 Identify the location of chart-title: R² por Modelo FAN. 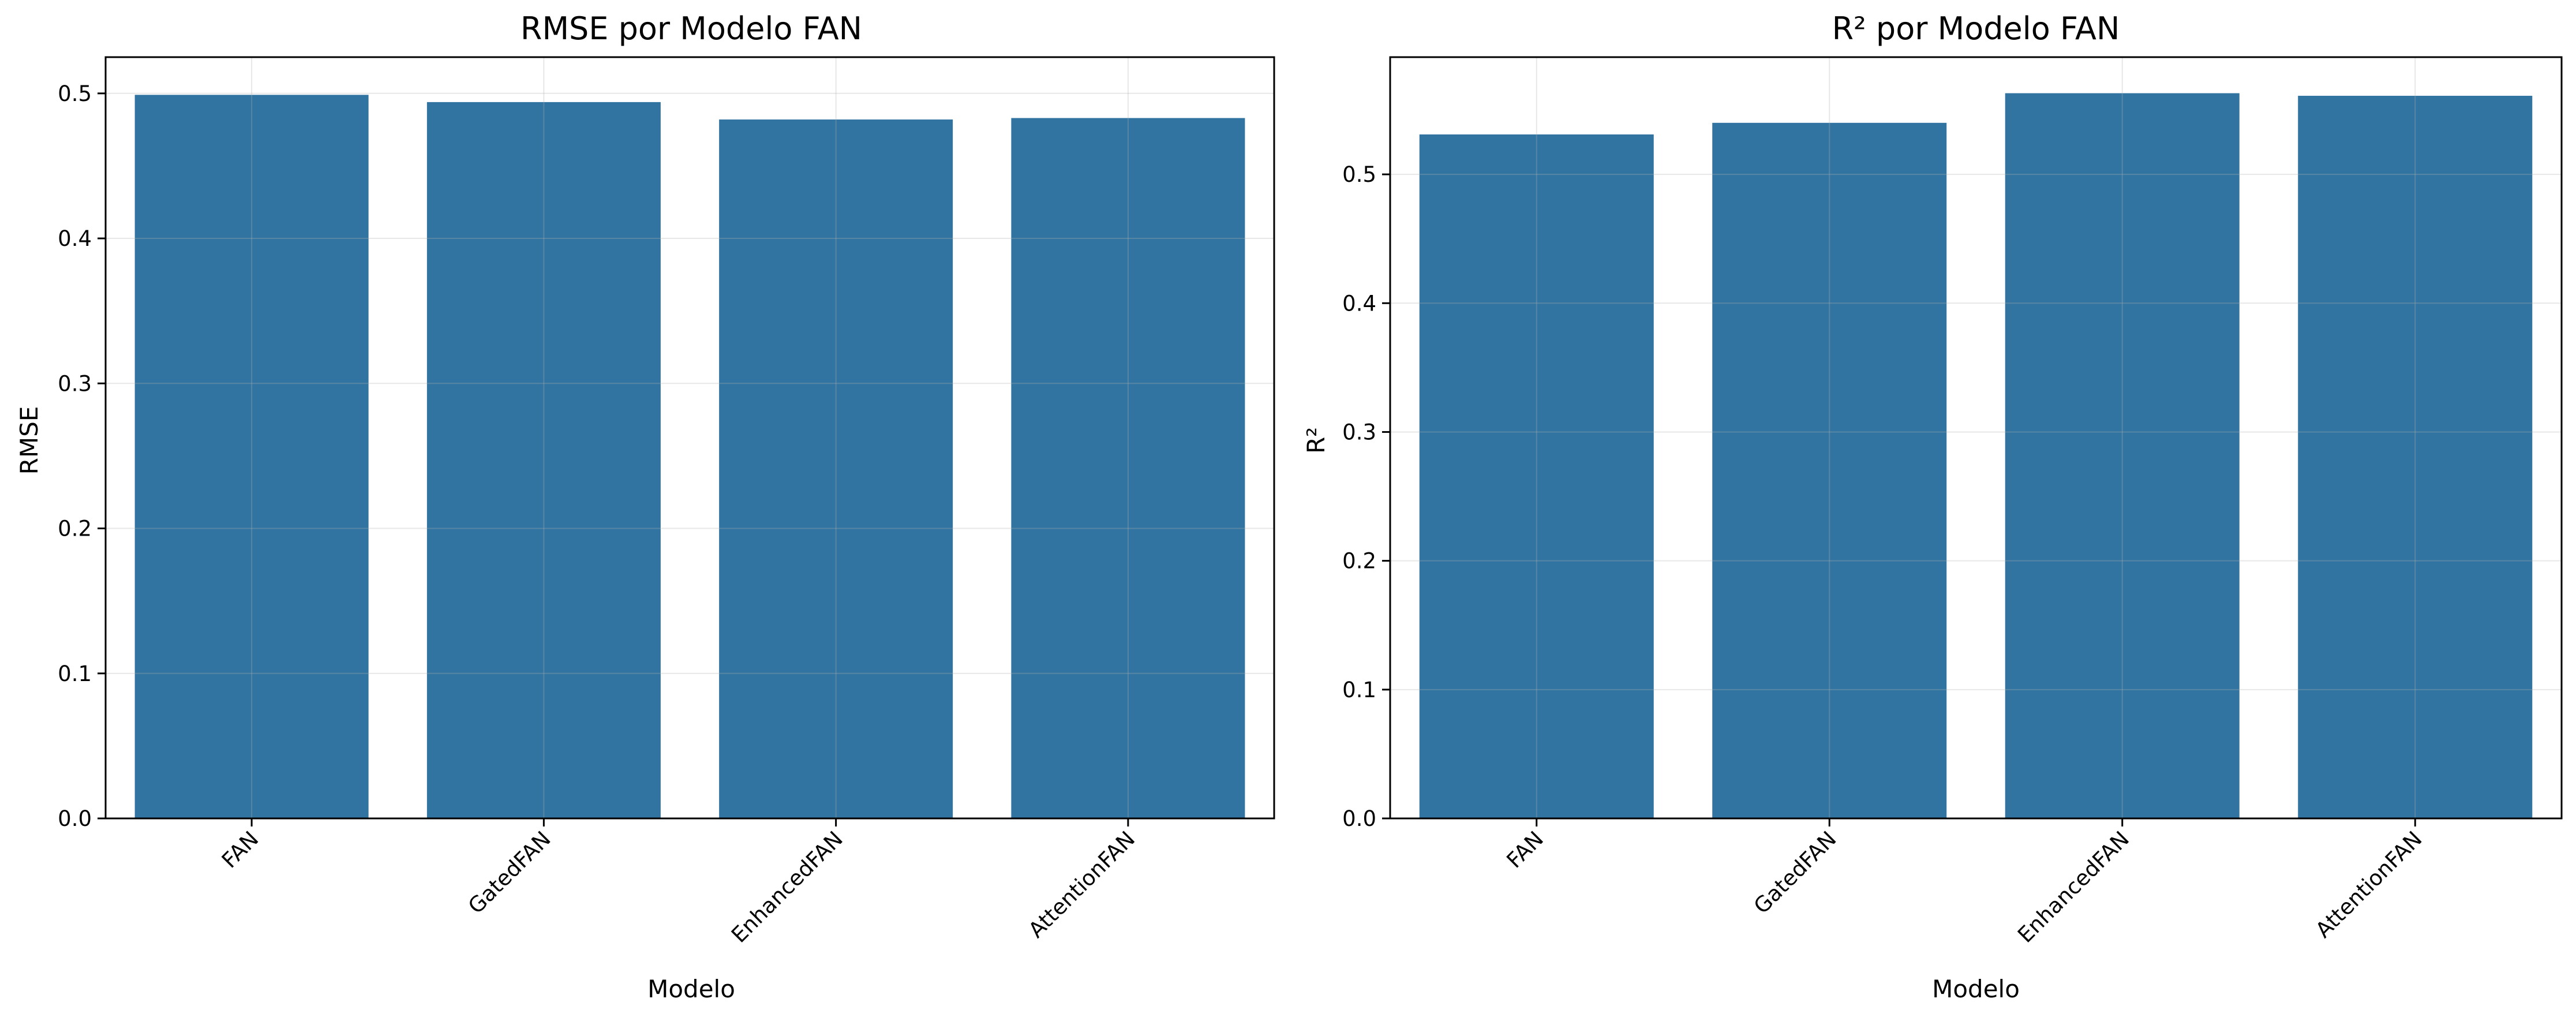
(1976, 29).